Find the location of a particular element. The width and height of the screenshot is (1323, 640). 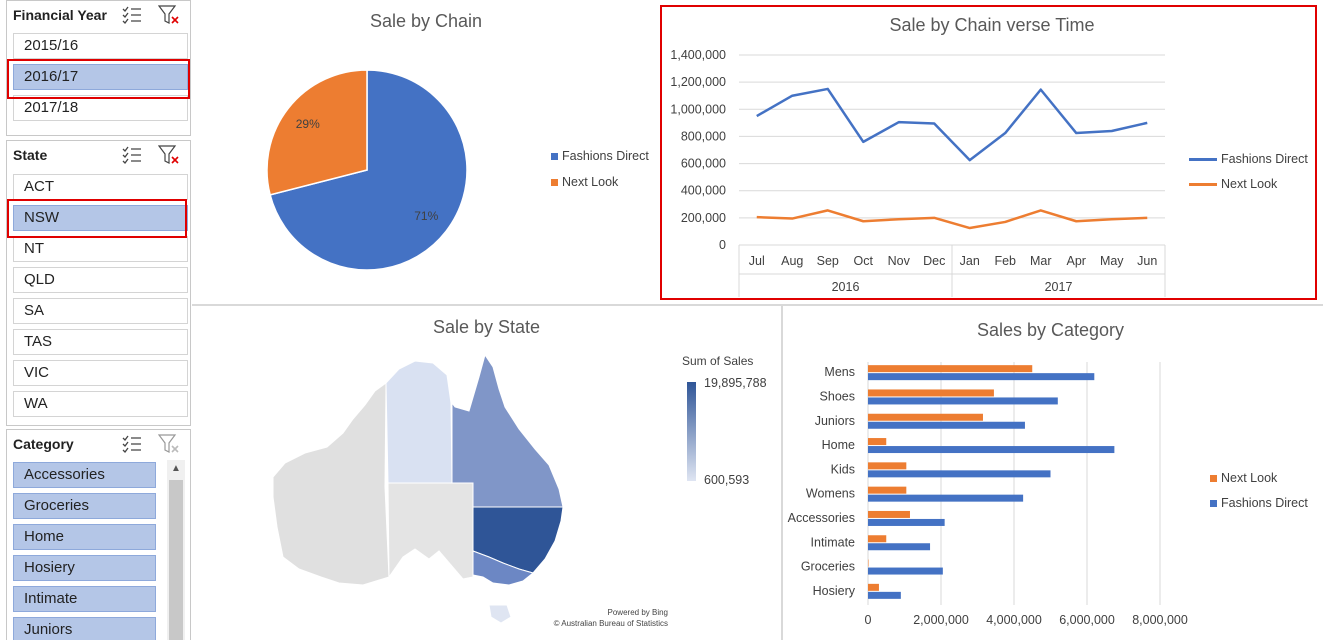

slicer-title: Financial Year is located at coordinates (60, 15).